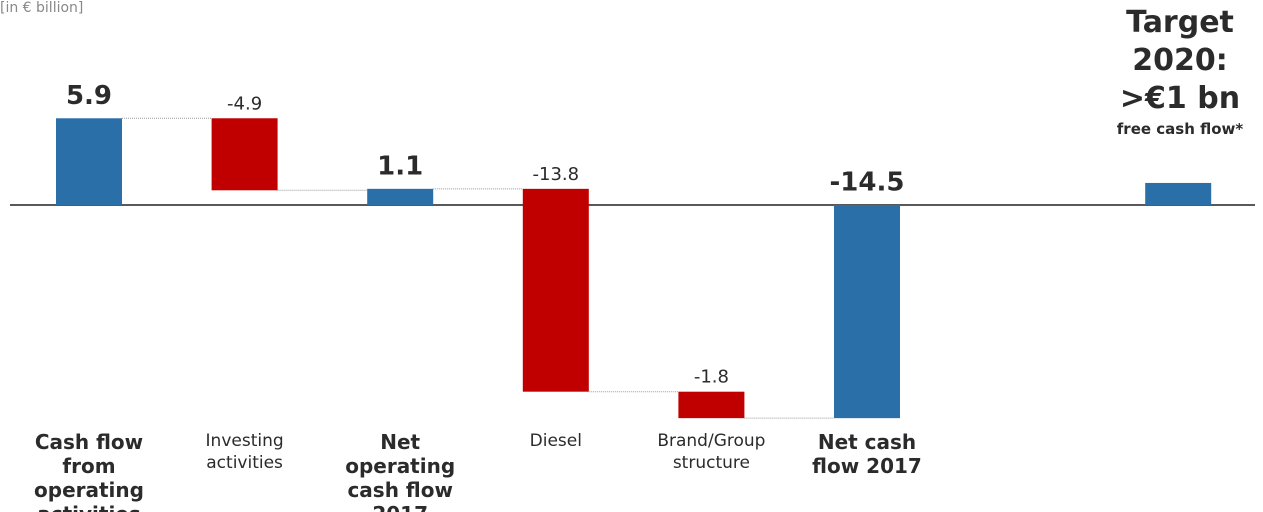  What do you see at coordinates (1180, 129) in the screenshot?
I see `target-subtitle: free cash flow*` at bounding box center [1180, 129].